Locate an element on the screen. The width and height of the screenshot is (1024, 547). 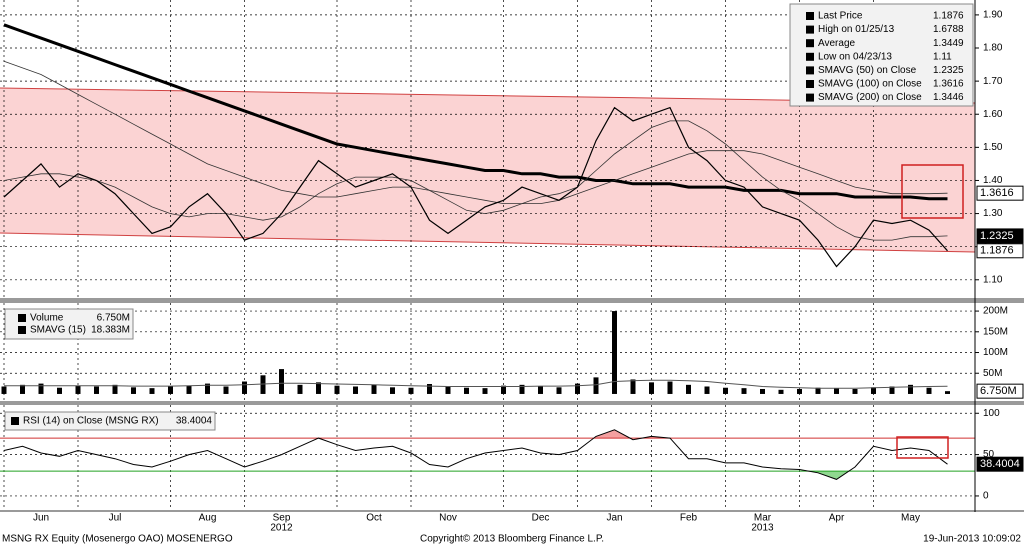
legend-label: Last Price is located at coordinates (840, 16).